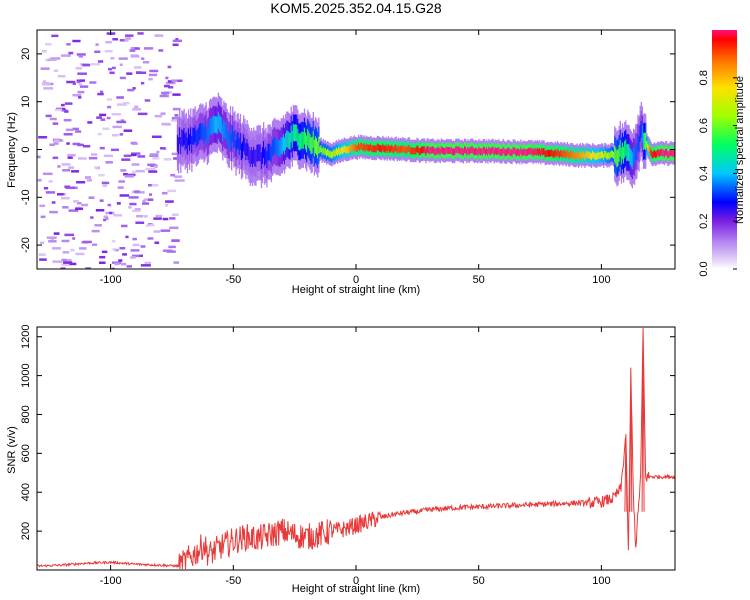 Image resolution: width=750 pixels, height=600 pixels. I want to click on colorbar-tick-label: 0.6, so click(704, 125).